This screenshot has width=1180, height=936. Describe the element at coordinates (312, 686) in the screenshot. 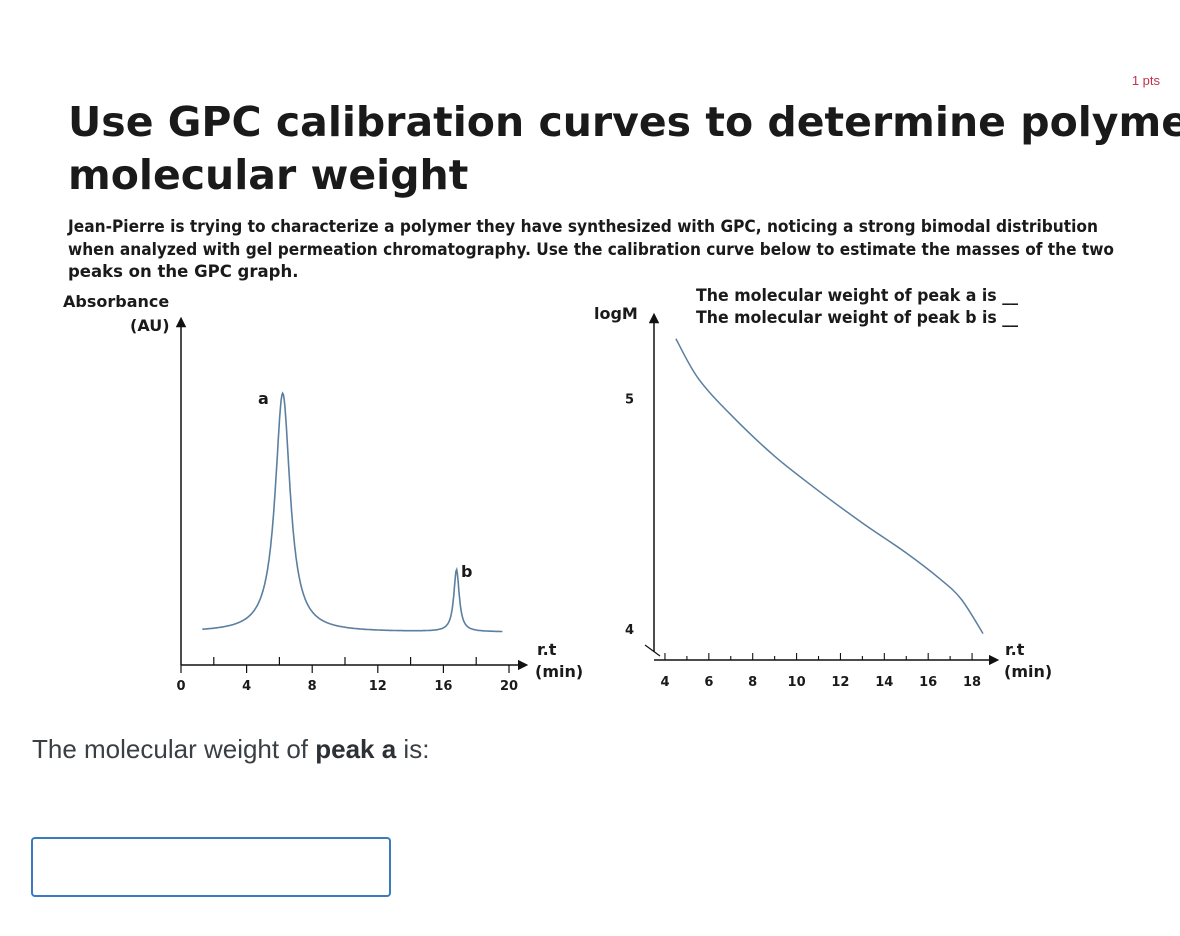

I see `chromatogram-x-tick-label: 8` at that location.